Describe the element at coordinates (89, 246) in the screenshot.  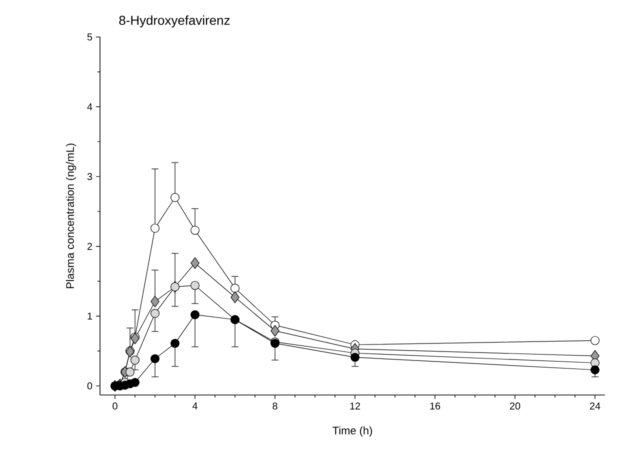
I see `y-tick-label: 2` at that location.